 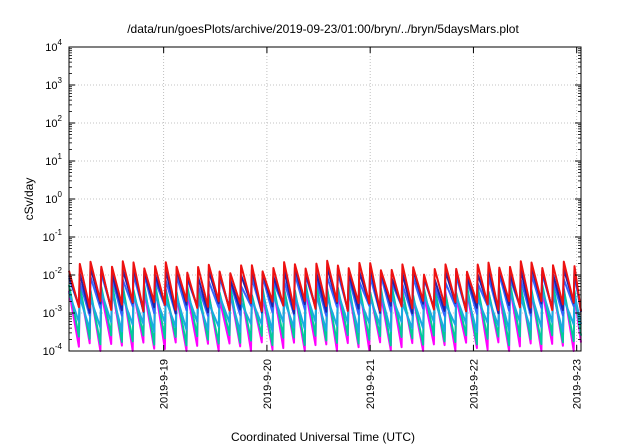 What do you see at coordinates (29, 199) in the screenshot?
I see `y-axis-label: cSv/day` at bounding box center [29, 199].